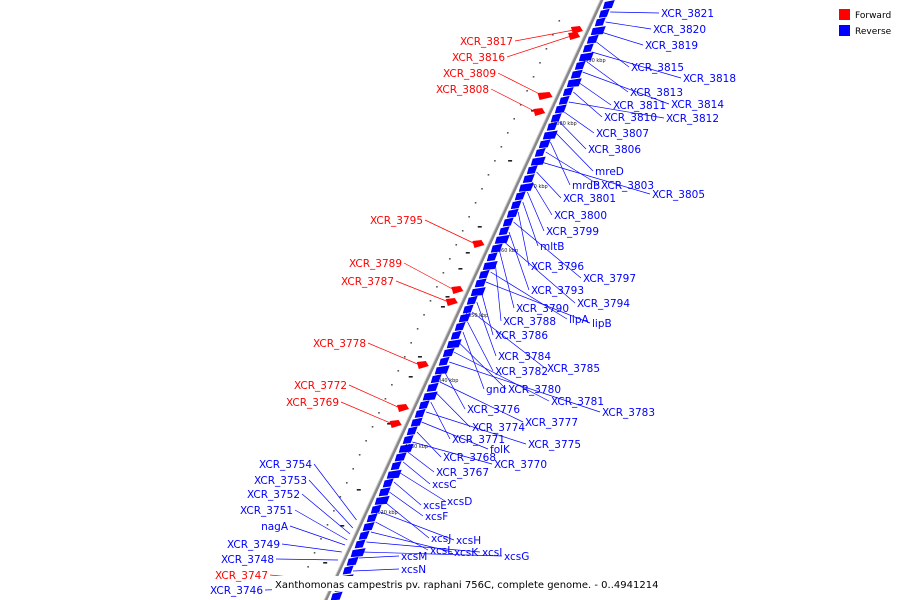 This screenshot has height=600, width=900. Describe the element at coordinates (407, 520) in the screenshot. I see `label-leader-xcsj` at that location.